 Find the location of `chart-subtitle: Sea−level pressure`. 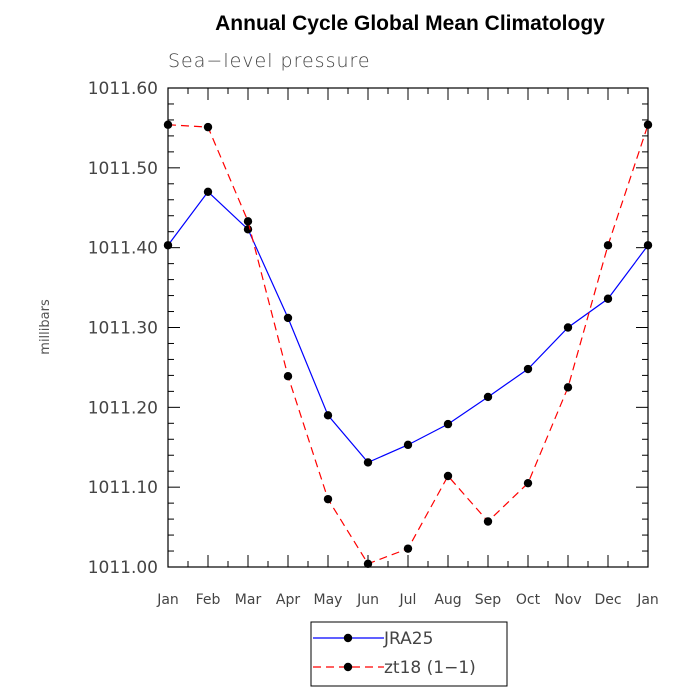

chart-subtitle: Sea−level pressure is located at coordinates (269, 61).